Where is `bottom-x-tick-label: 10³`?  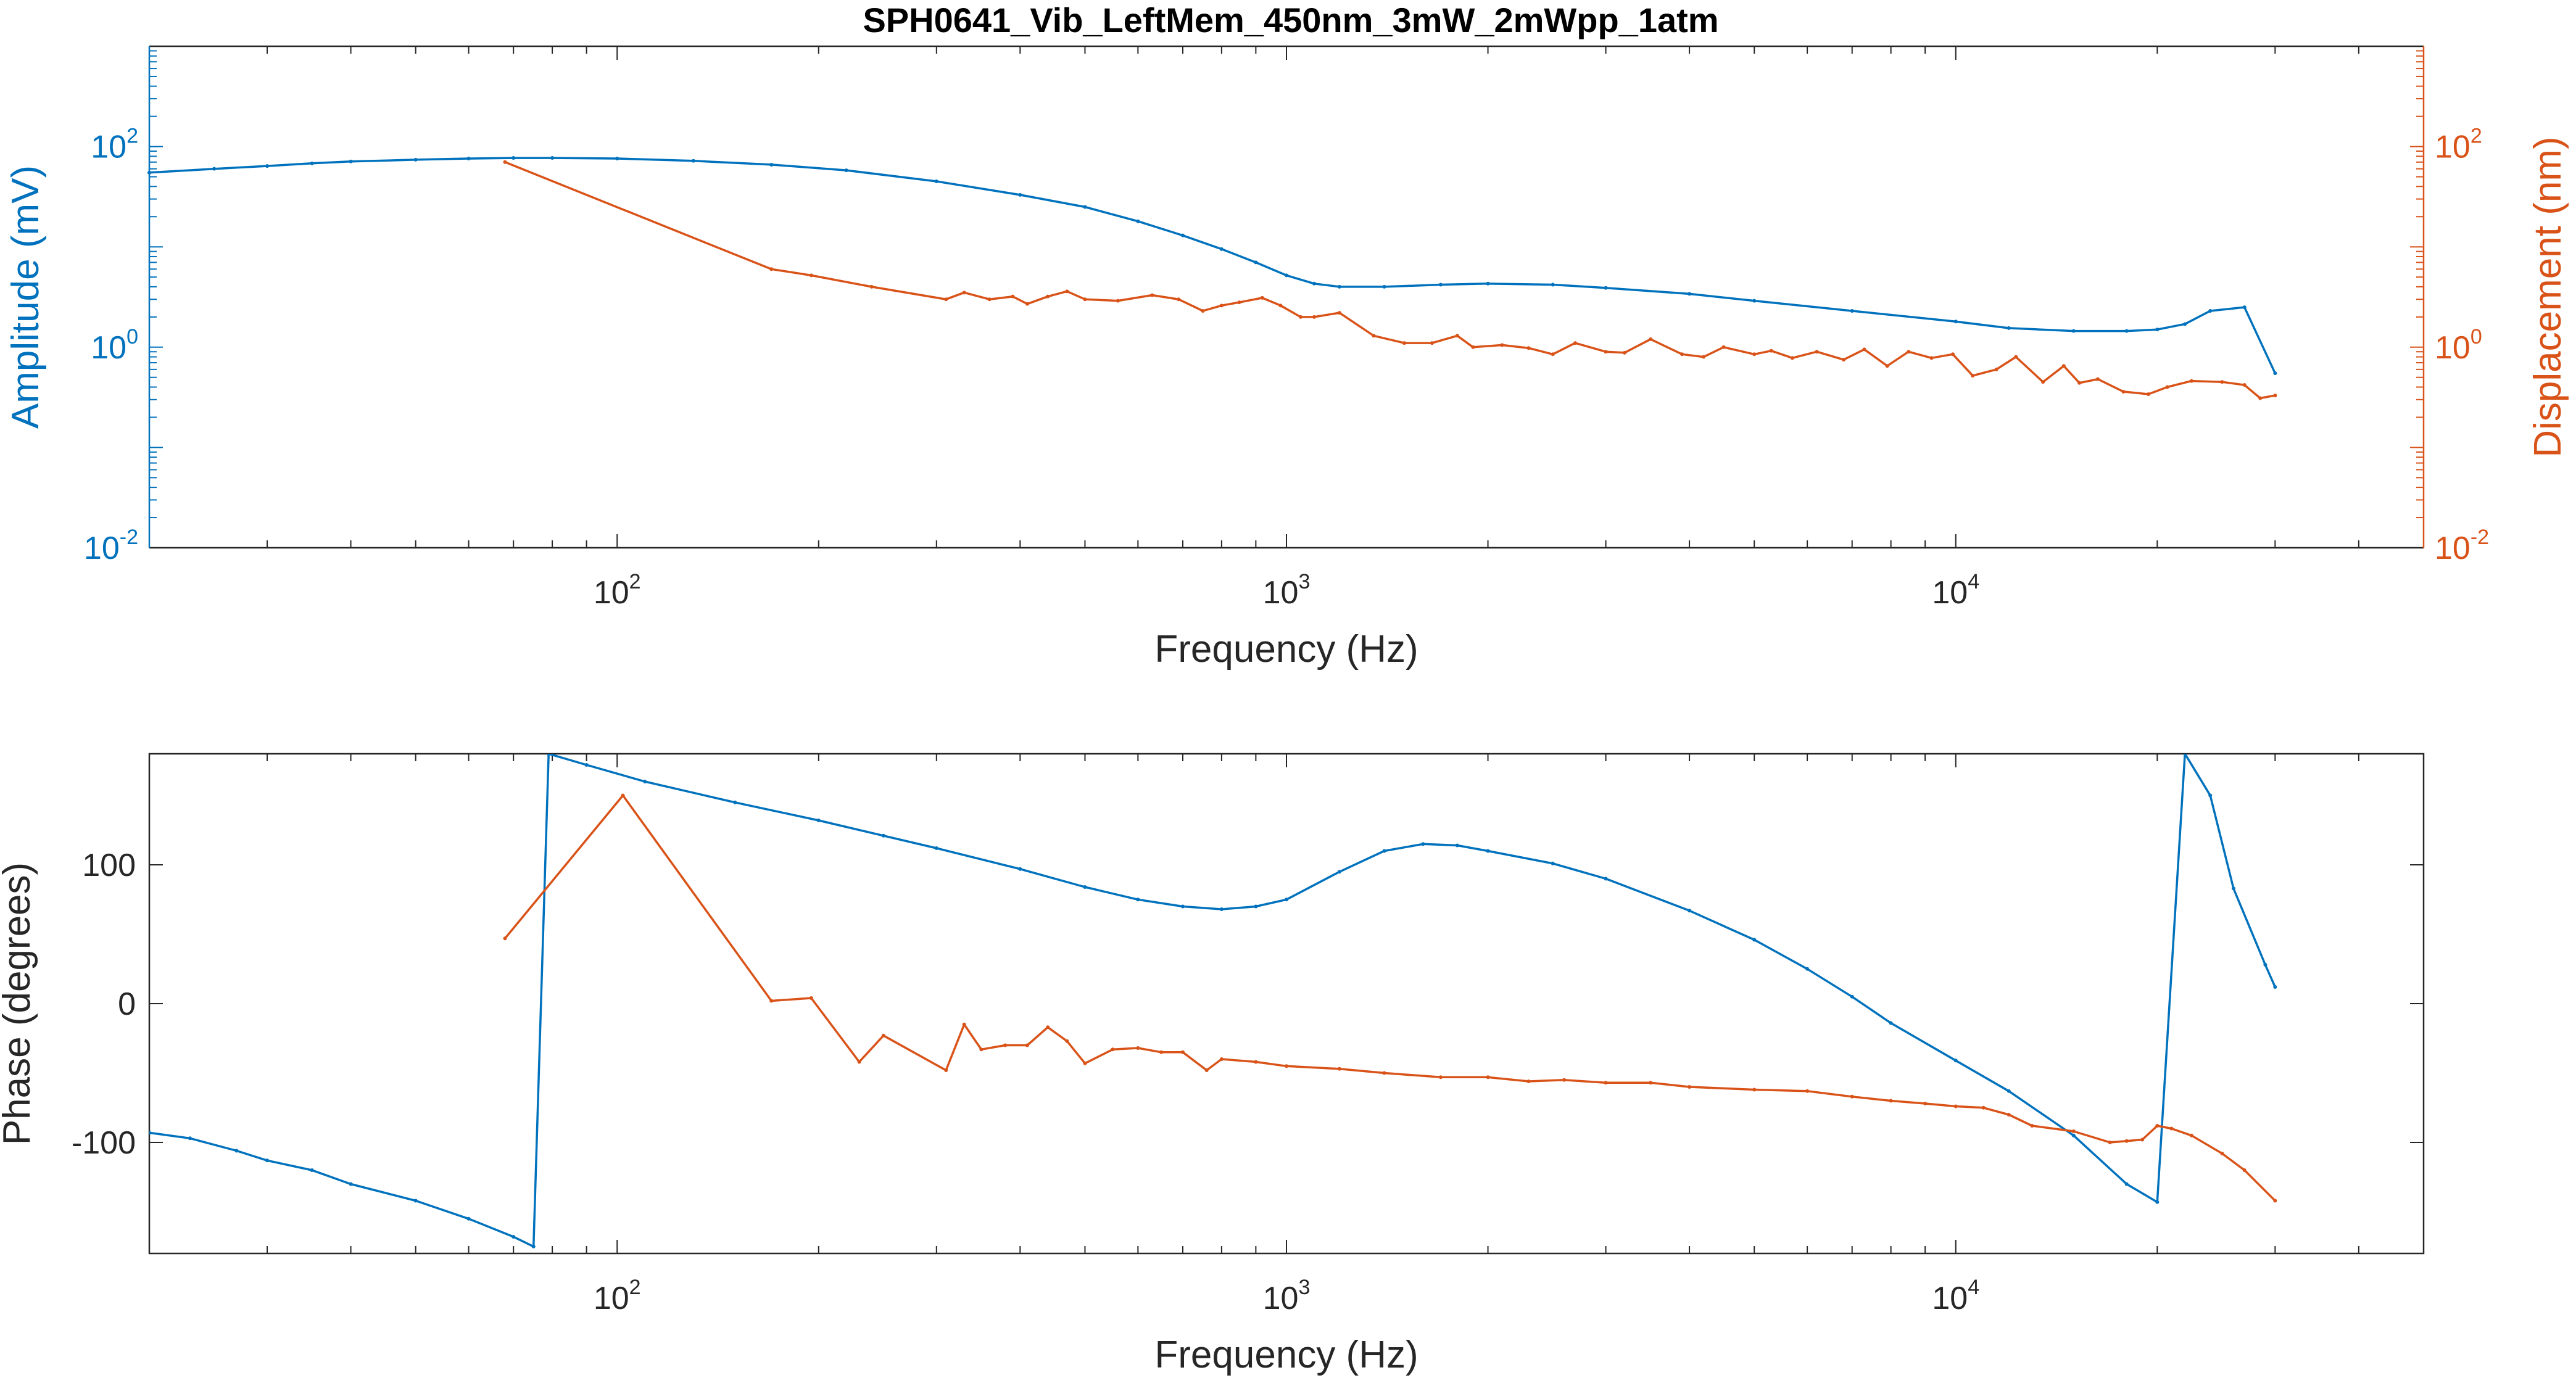
bottom-x-tick-label: 10³ is located at coordinates (1287, 1296).